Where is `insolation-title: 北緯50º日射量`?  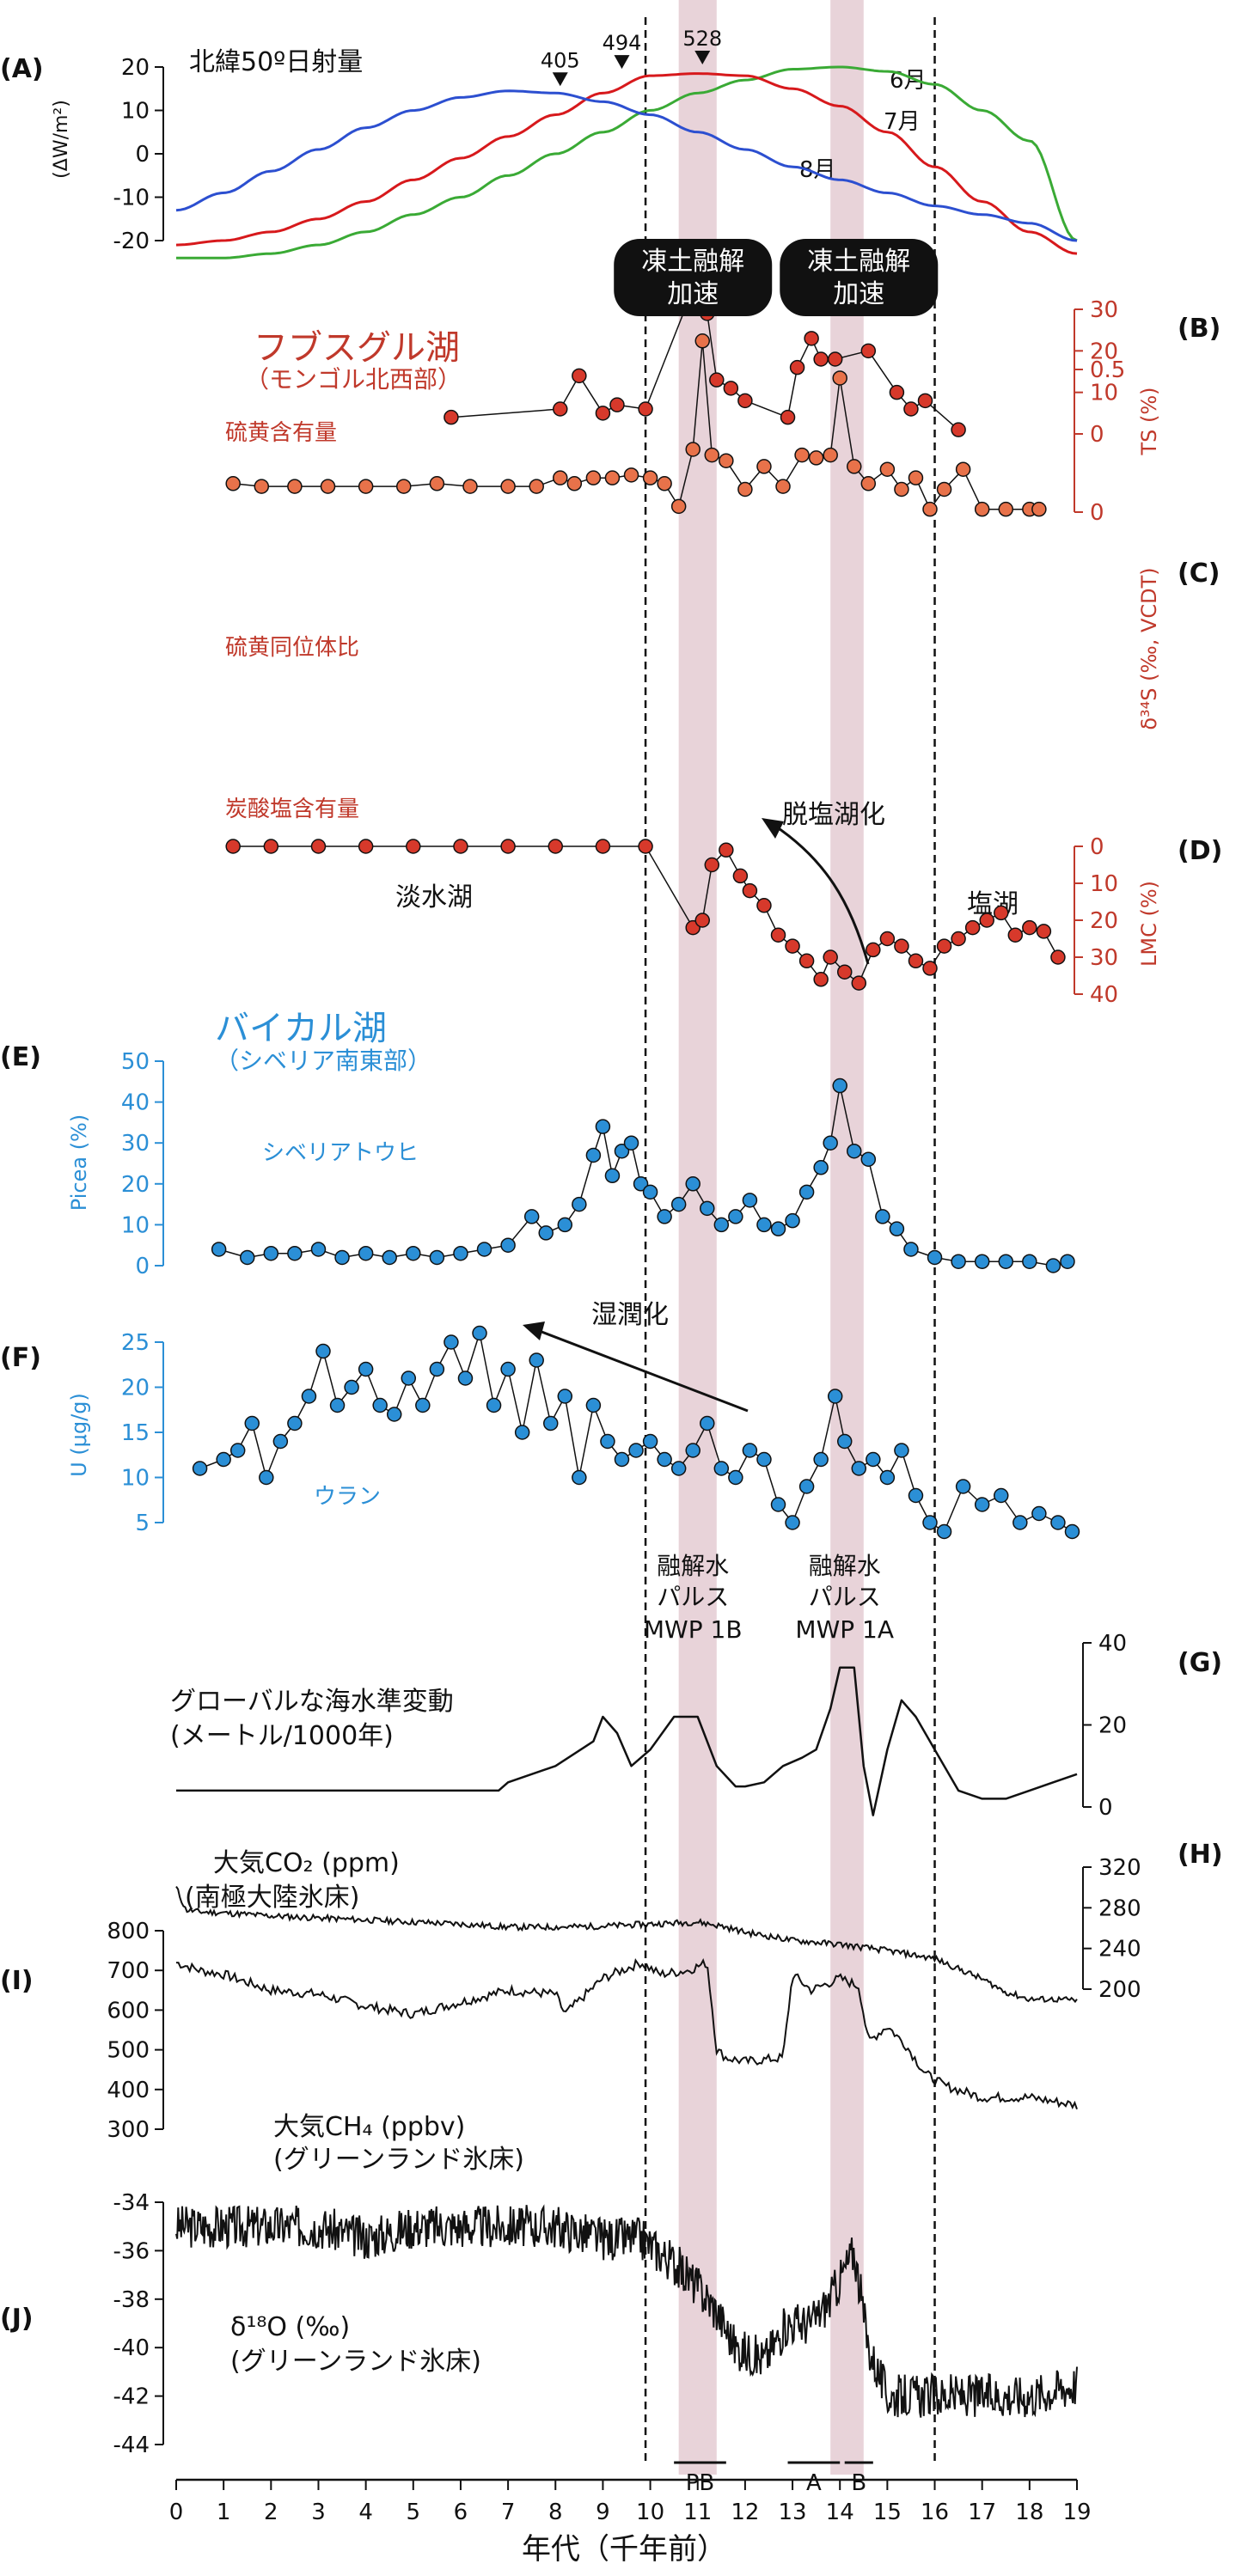
insolation-title: 北緯50º日射量 is located at coordinates (276, 62).